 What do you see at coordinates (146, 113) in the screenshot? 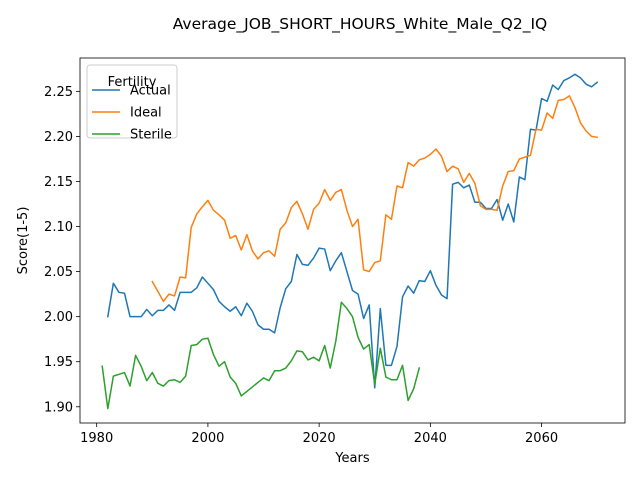
I see `legend-label-ideal: Ideal` at bounding box center [146, 113].